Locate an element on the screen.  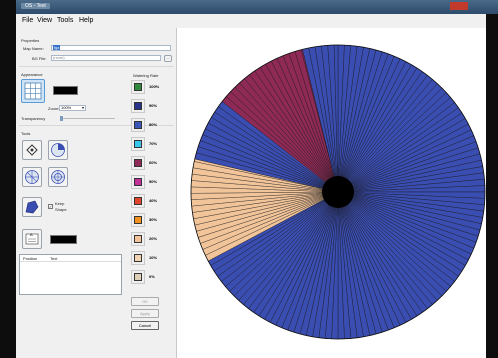
rate-label: 0% is located at coordinates (152, 276).